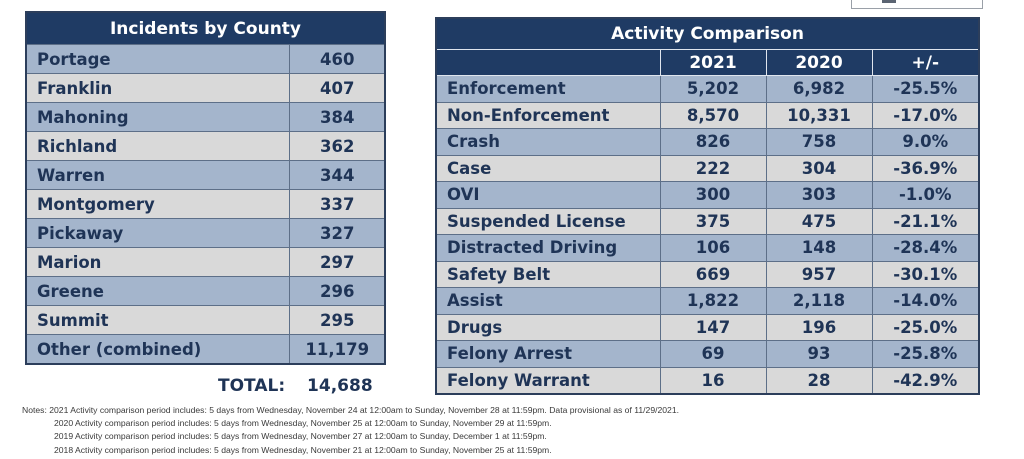  I want to click on activity-row: Distracted Driving 106 148 -28.4%, so click(707, 248).